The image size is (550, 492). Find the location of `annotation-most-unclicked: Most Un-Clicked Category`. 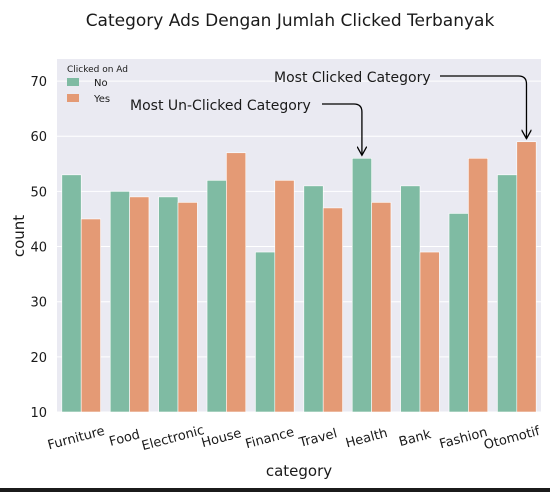

annotation-most-unclicked: Most Un-Clicked Category is located at coordinates (220, 106).